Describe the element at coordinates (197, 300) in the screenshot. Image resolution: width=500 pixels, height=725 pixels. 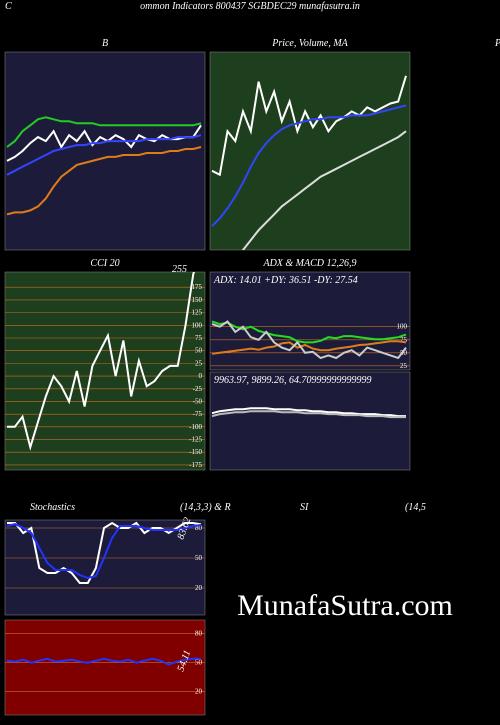
I see `y-tick-label: 150` at that location.